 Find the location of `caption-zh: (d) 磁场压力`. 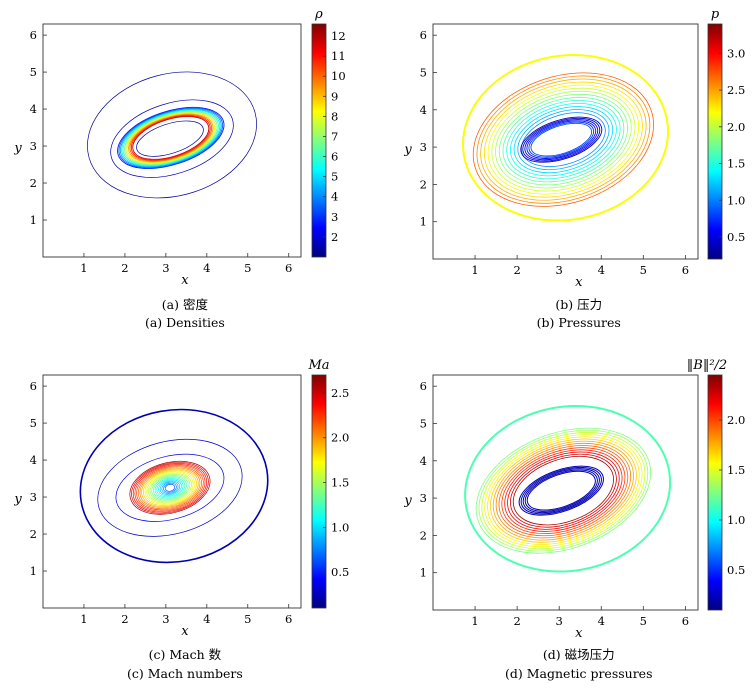

caption-zh: (d) 磁场压力 is located at coordinates (579, 654).